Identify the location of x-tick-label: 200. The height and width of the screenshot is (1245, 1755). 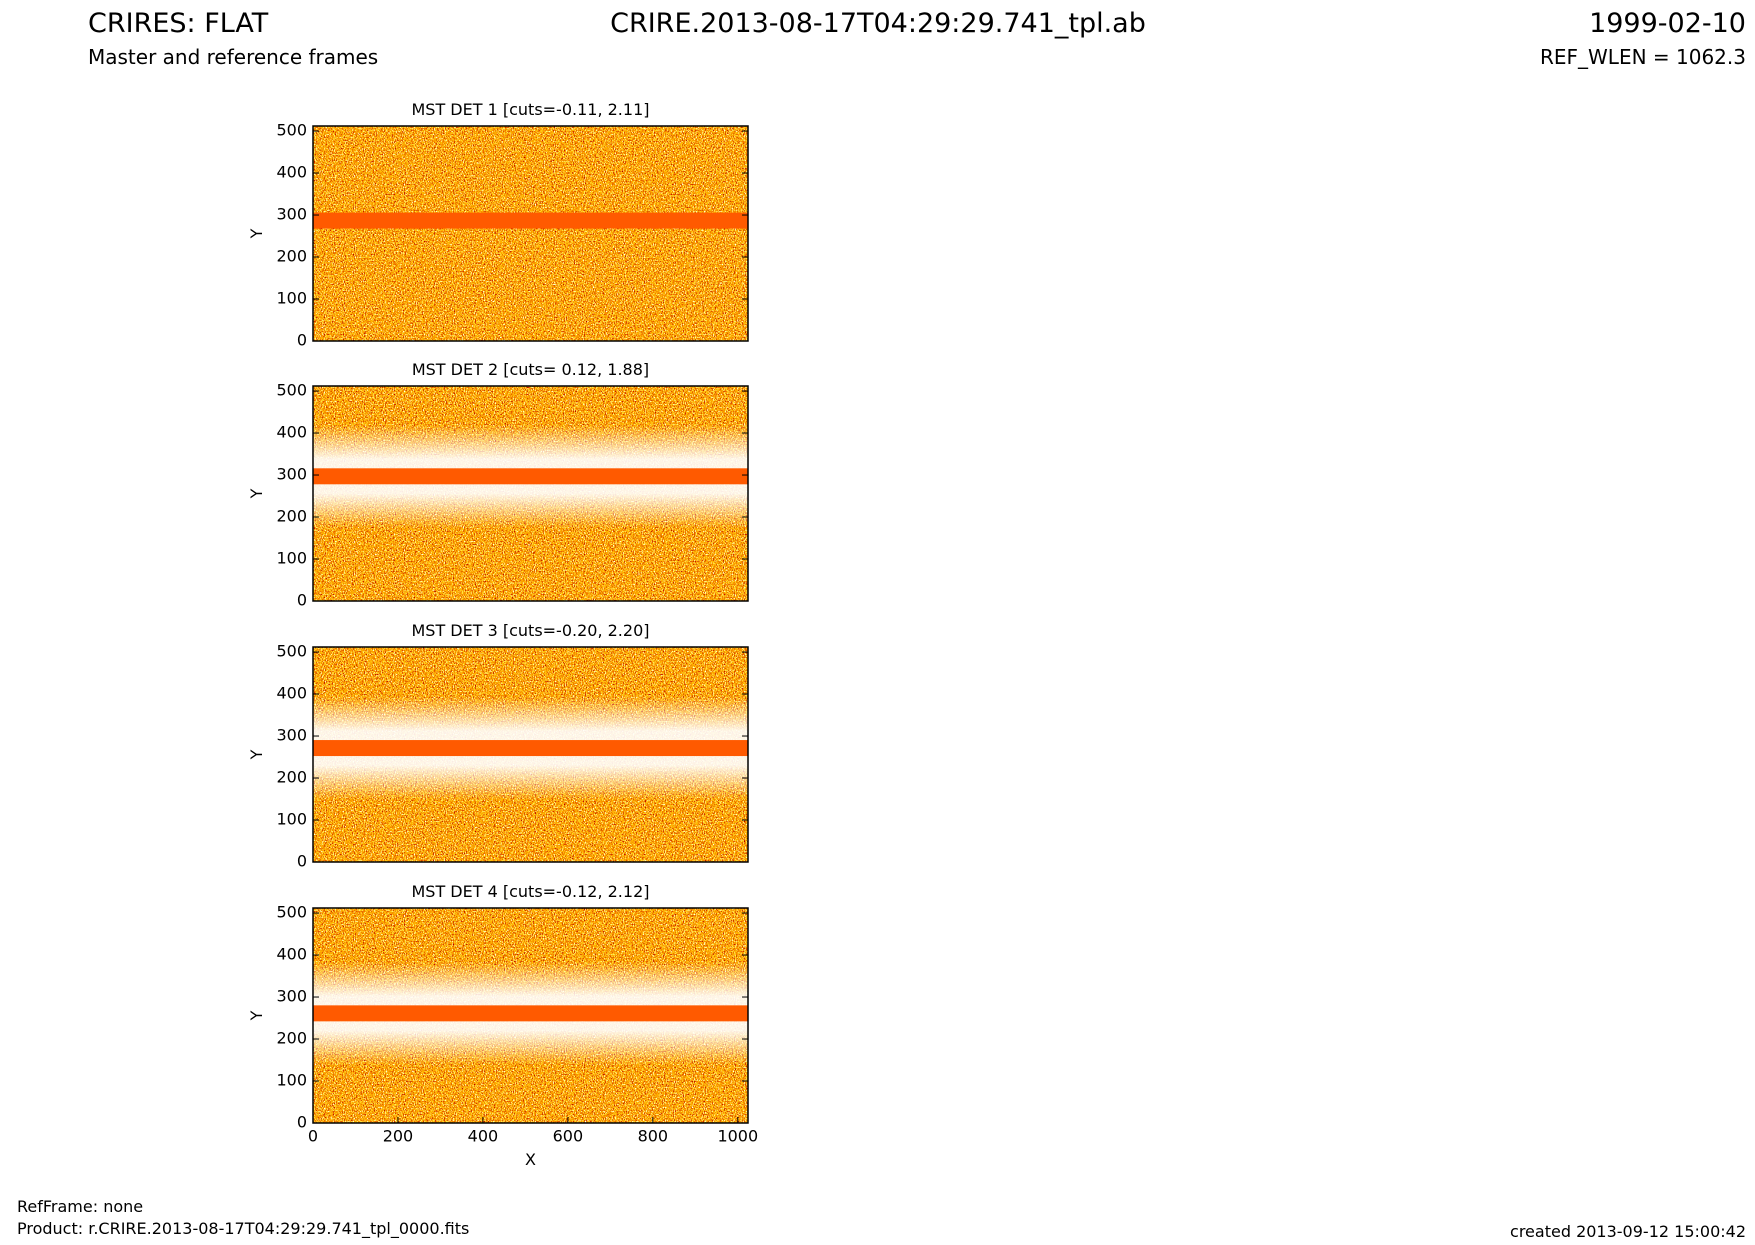
(398, 1136).